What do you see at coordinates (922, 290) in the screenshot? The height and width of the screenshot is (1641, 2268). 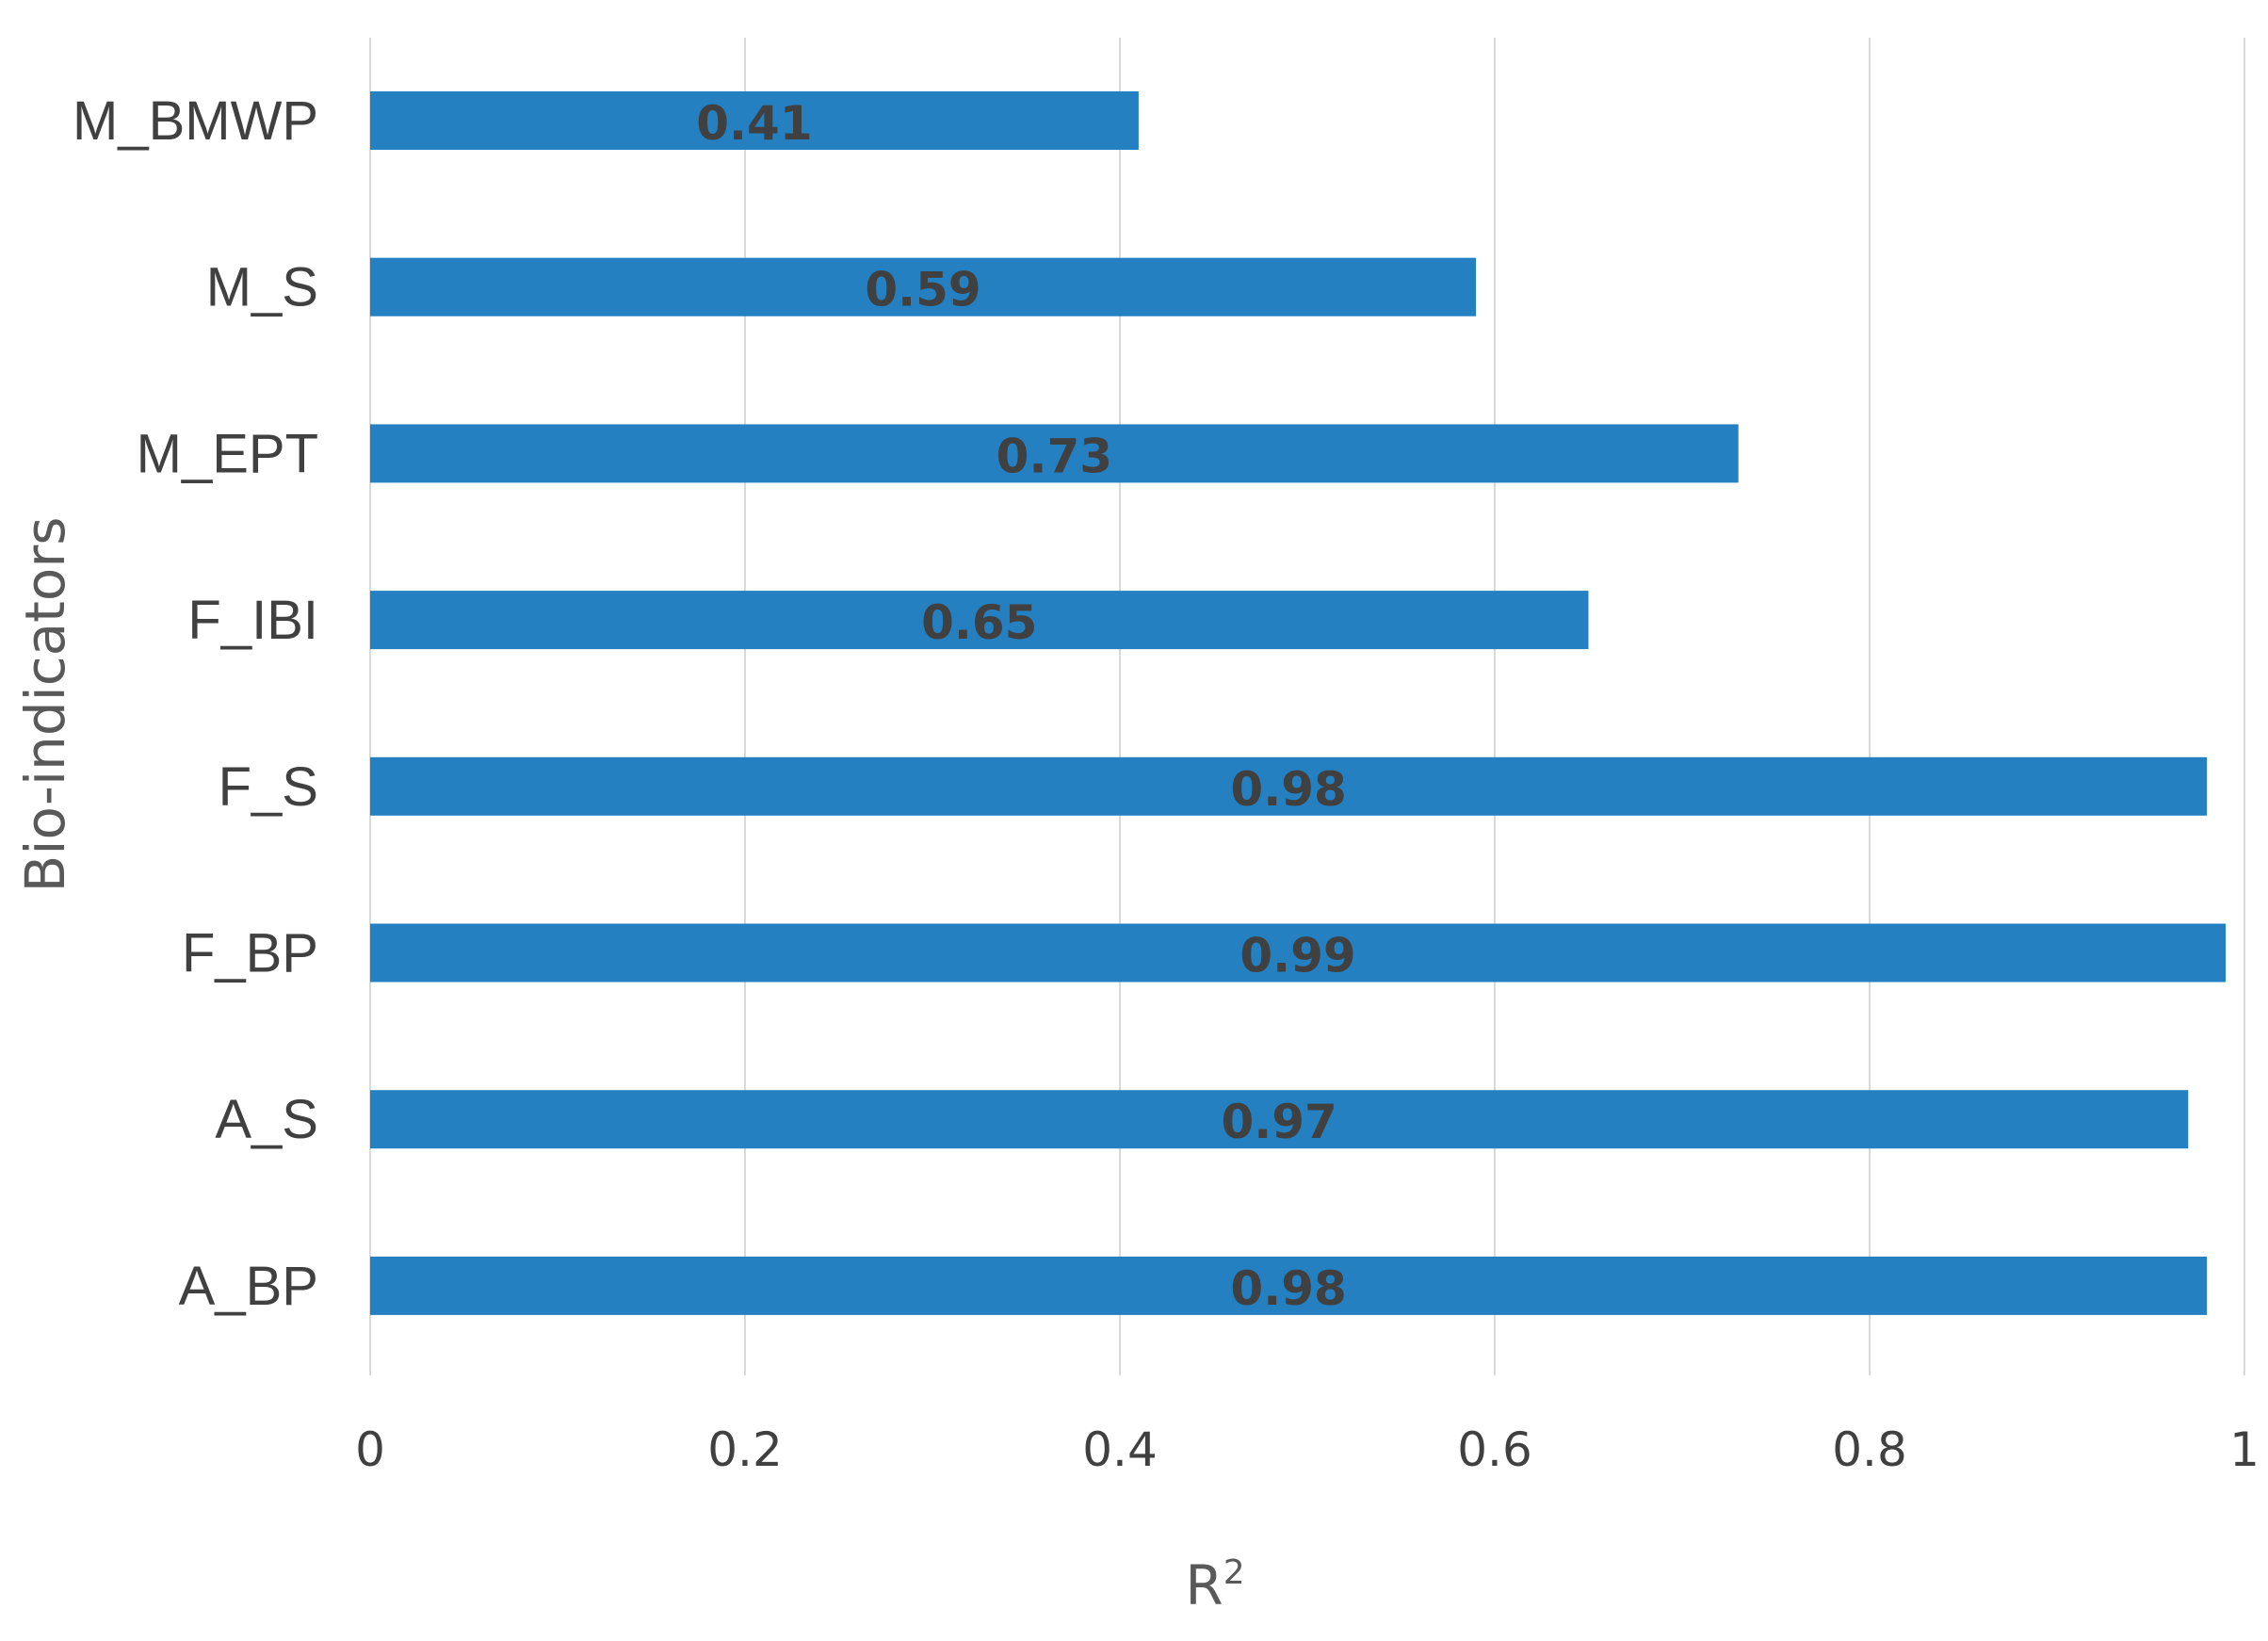 I see `data-label: 0.59` at bounding box center [922, 290].